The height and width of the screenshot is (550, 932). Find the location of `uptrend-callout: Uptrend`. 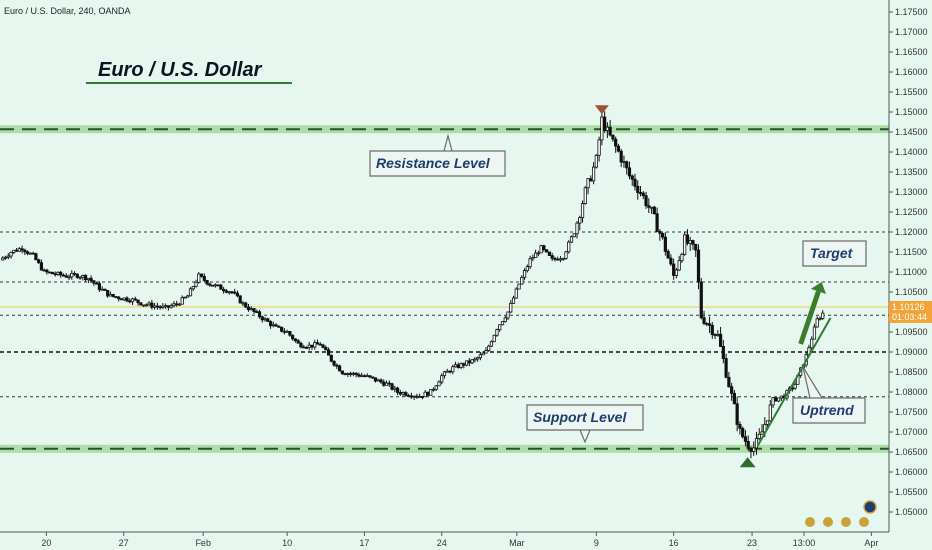

uptrend-callout: Uptrend is located at coordinates (829, 395).